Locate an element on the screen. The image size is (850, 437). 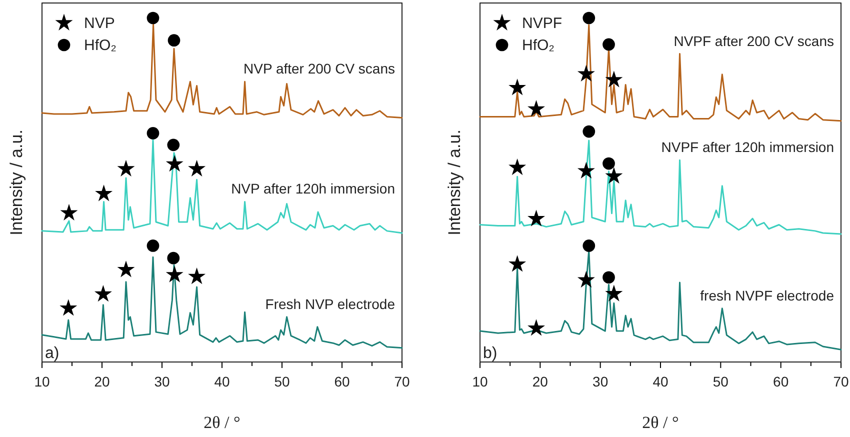
series-label: fresh NVPF electrode is located at coordinates (767, 295).